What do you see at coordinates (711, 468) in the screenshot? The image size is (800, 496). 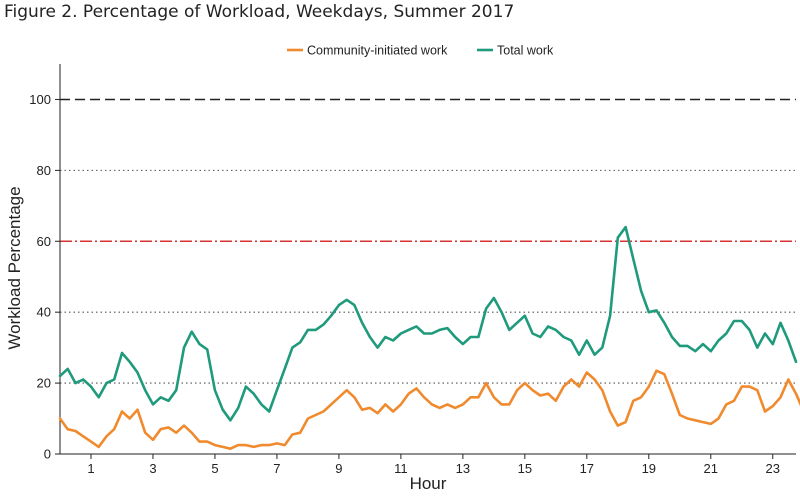 I see `x-tick-label-21: 21` at bounding box center [711, 468].